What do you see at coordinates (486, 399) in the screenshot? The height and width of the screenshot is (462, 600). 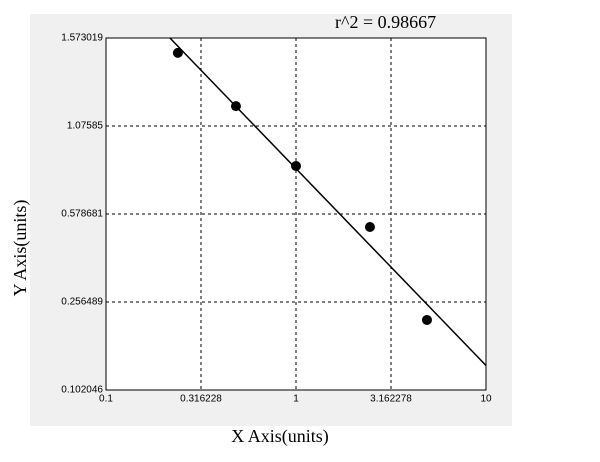 I see `x-tick-label: 10` at bounding box center [486, 399].